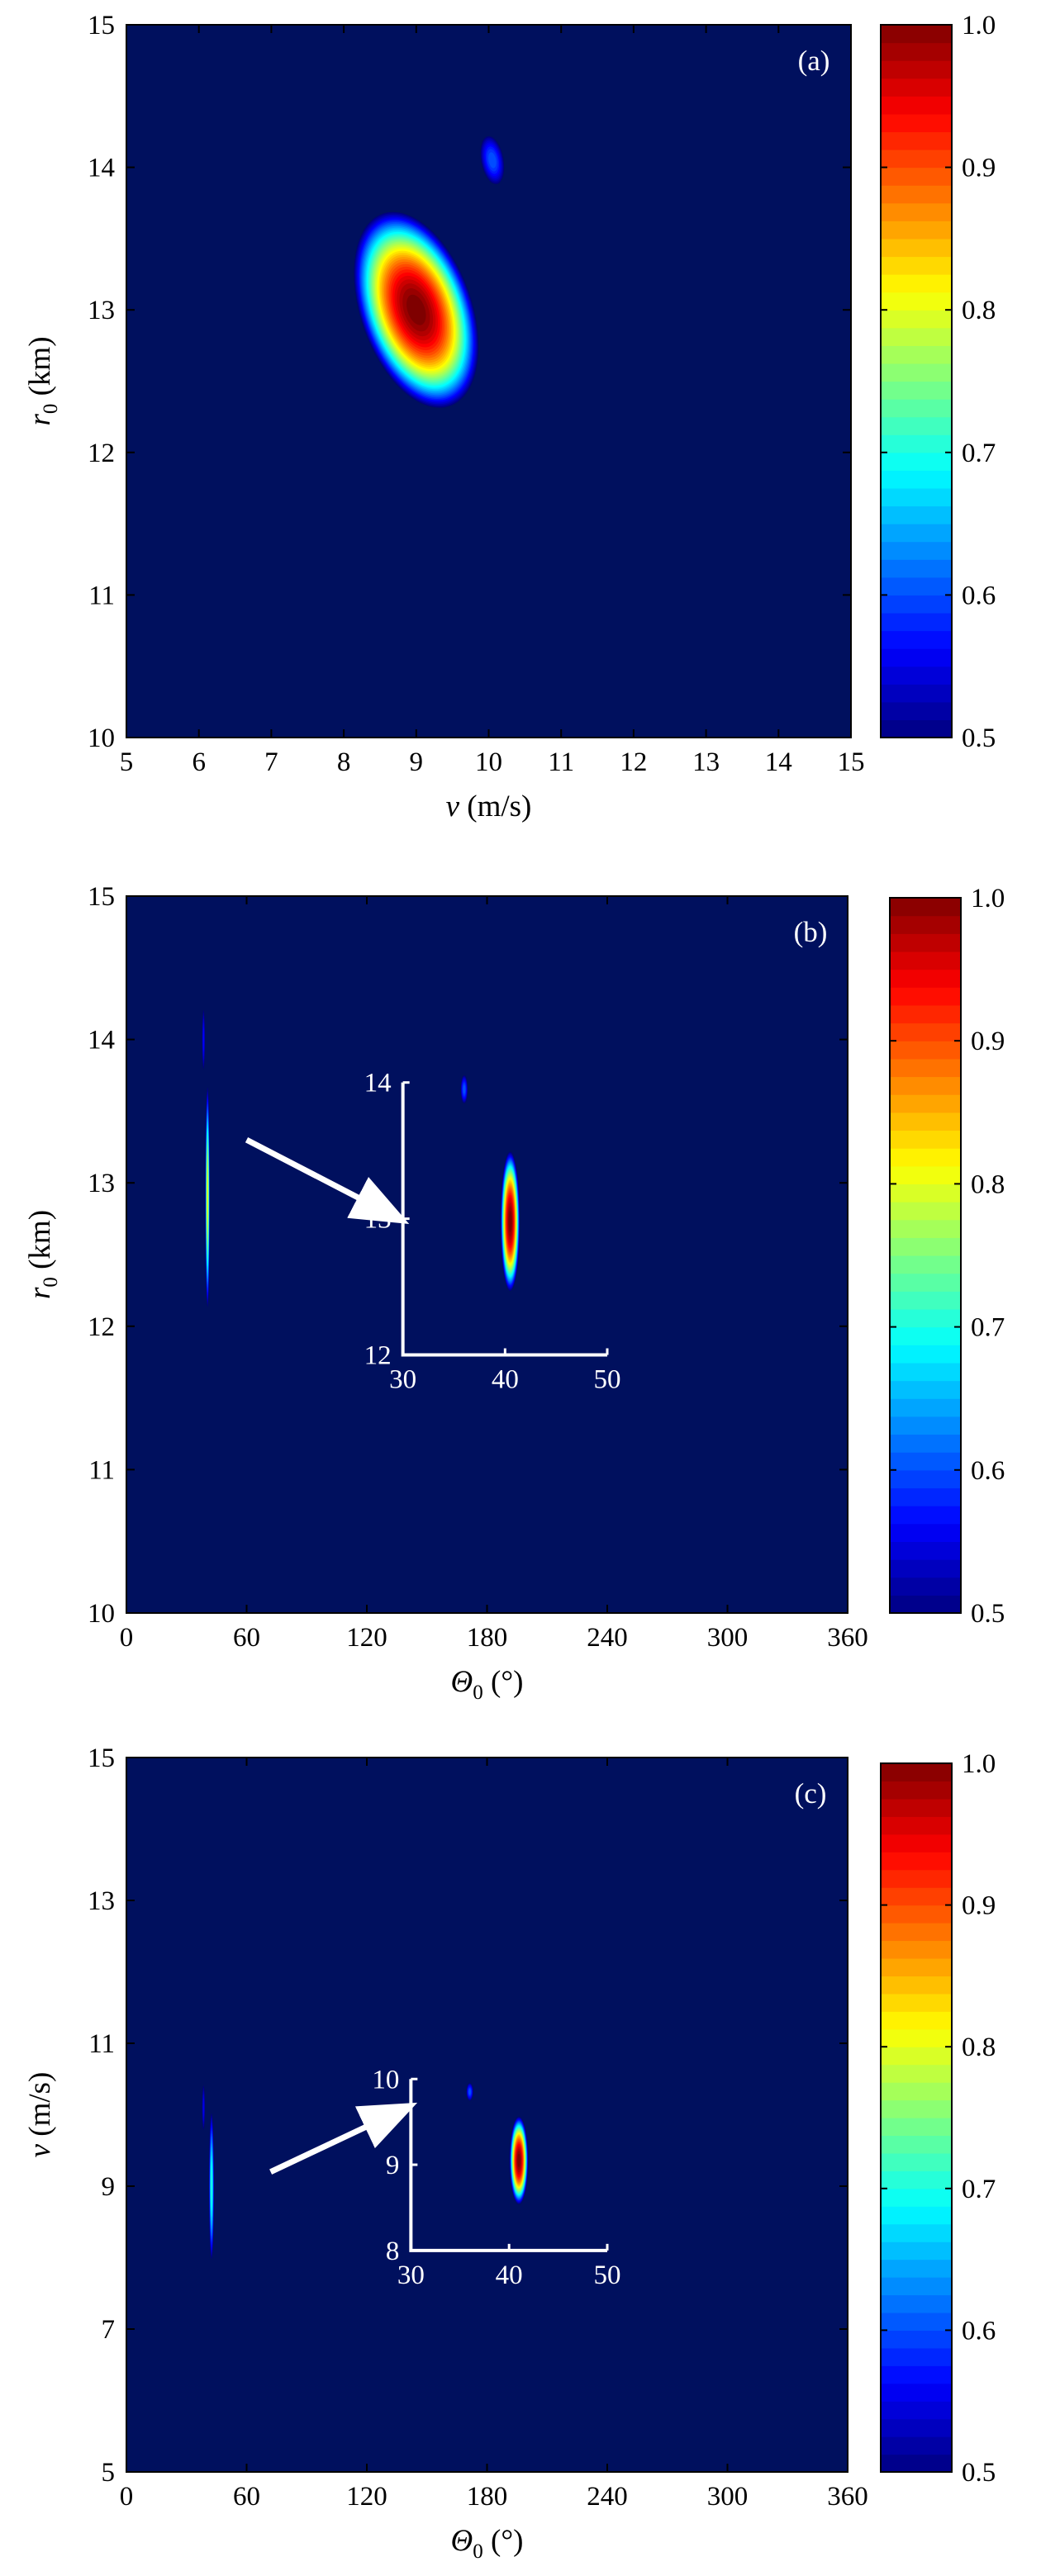 This screenshot has height=2576, width=1041. Describe the element at coordinates (938, 382) in the screenshot. I see `panel-a-colorbar: 0.5 0.6 0.7 0.8 0.9 1.0` at that location.